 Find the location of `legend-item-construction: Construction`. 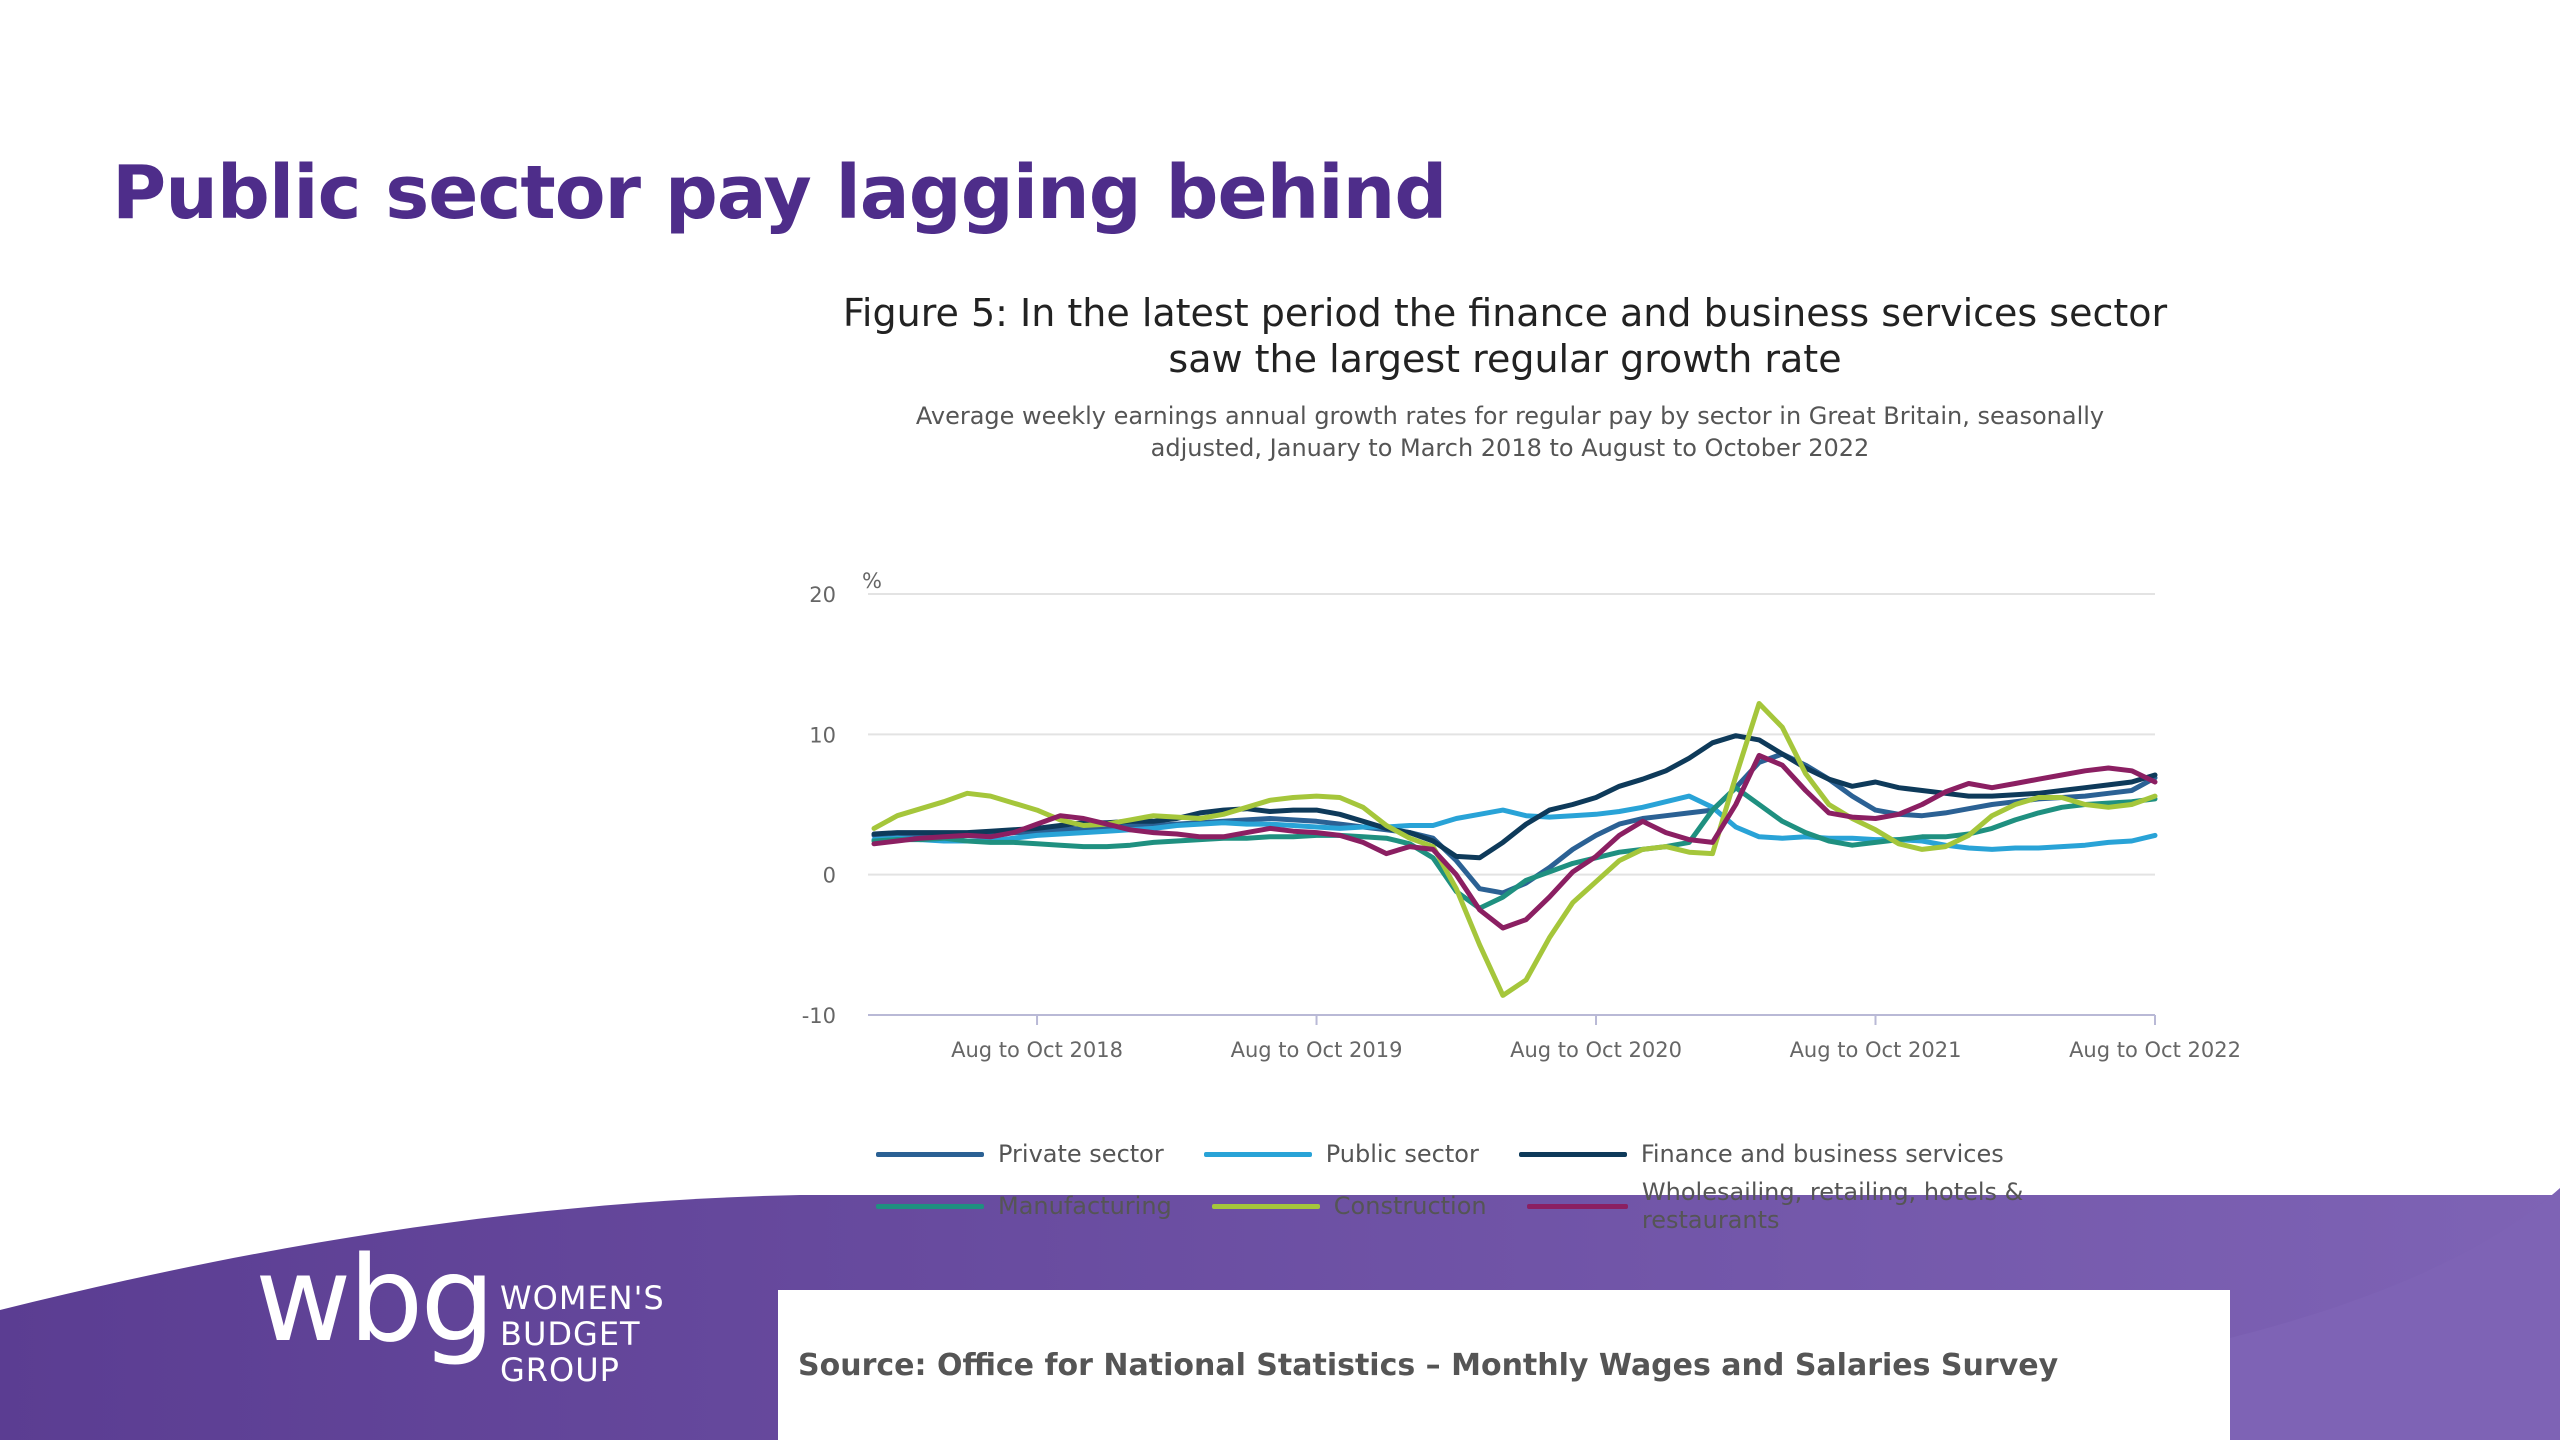

legend-item-construction: Construction is located at coordinates (1349, 1206).